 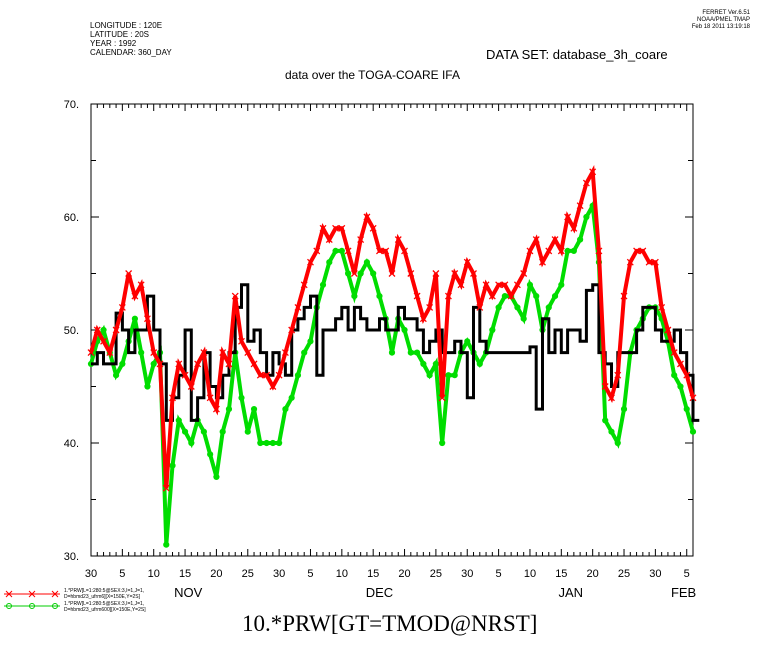 What do you see at coordinates (71, 218) in the screenshot?
I see `y-tick-label: 60.` at bounding box center [71, 218].